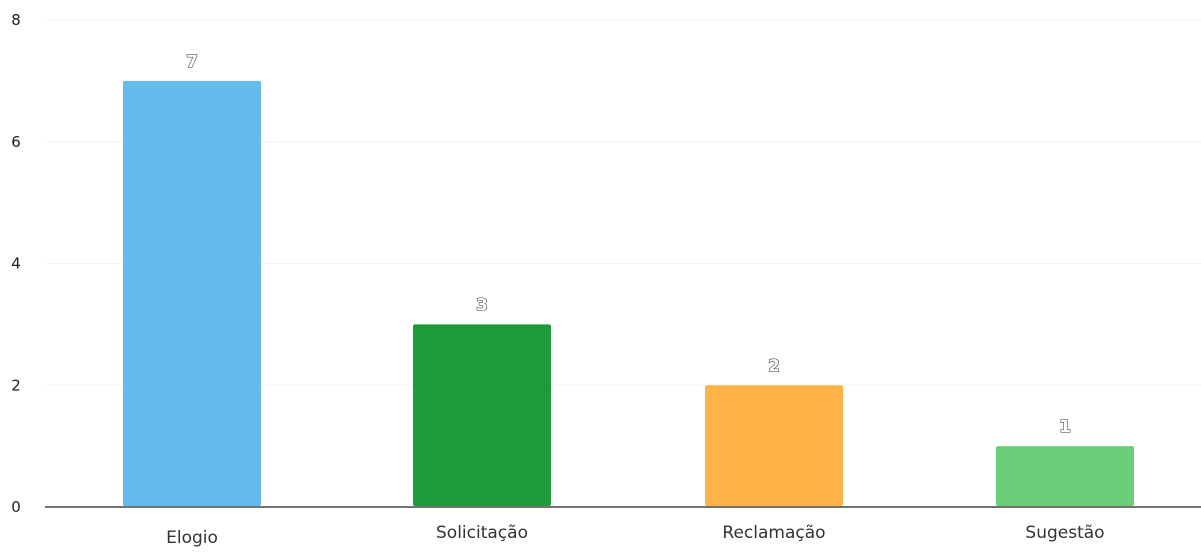  I want to click on y-axis-ticks: 0 2 4 6 8, so click(16, 263).